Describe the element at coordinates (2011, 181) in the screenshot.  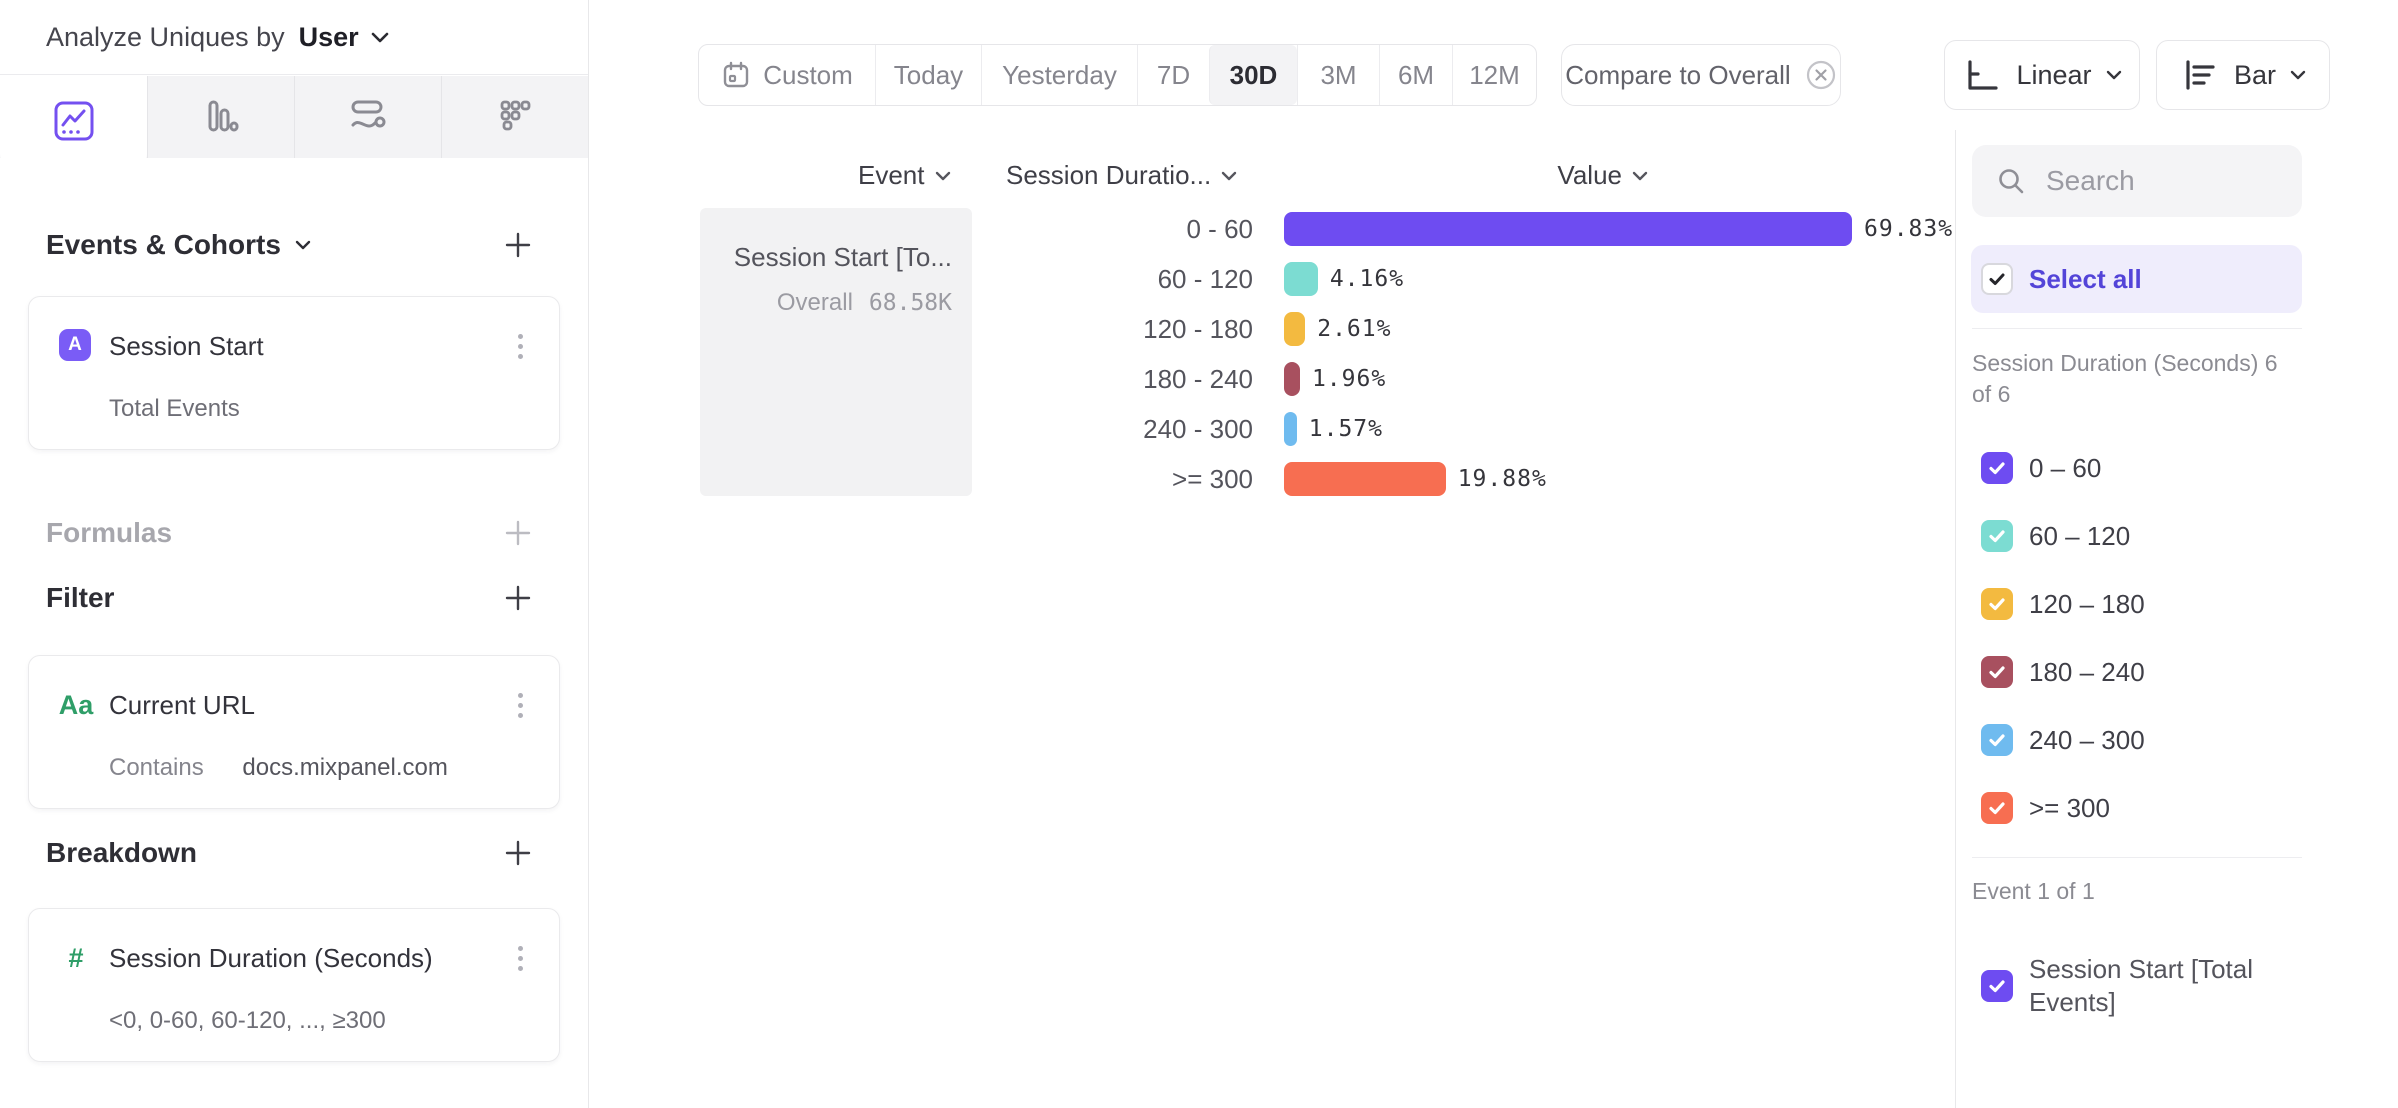
I see `search-icon` at that location.